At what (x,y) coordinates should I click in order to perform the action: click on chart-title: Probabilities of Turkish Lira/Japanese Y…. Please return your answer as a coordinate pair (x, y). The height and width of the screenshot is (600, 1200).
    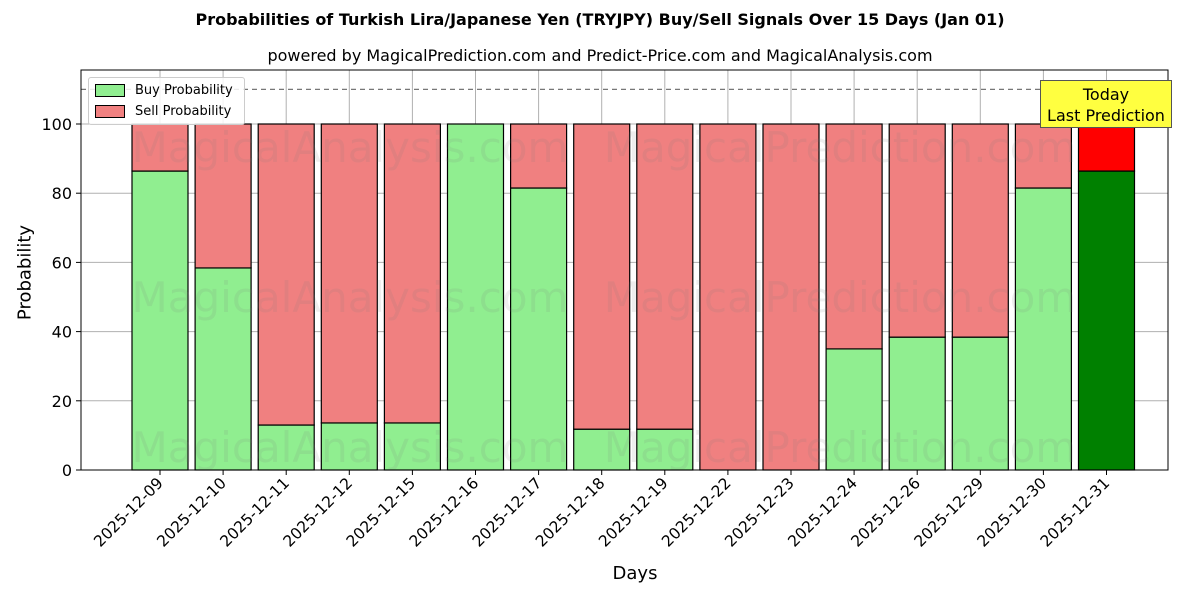
    Looking at the image, I should click on (600, 19).